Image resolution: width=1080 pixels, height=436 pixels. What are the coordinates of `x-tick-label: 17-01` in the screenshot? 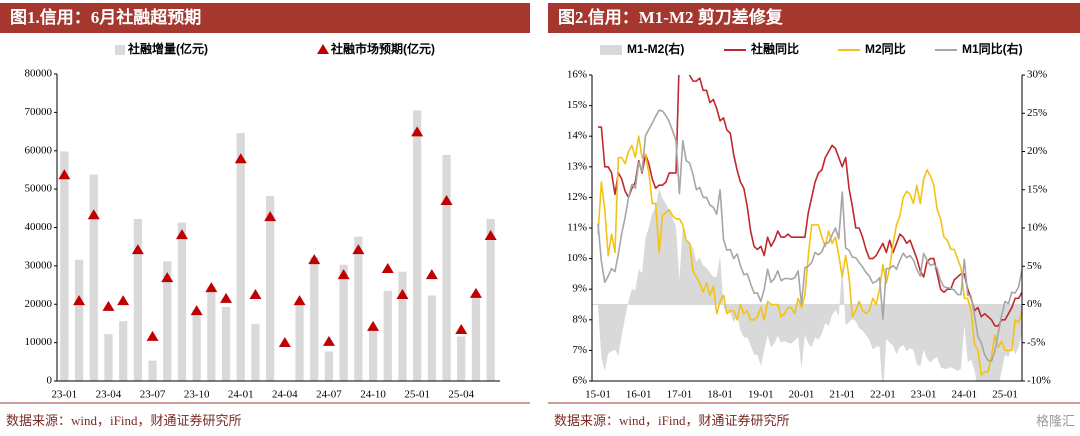 It's located at (680, 395).